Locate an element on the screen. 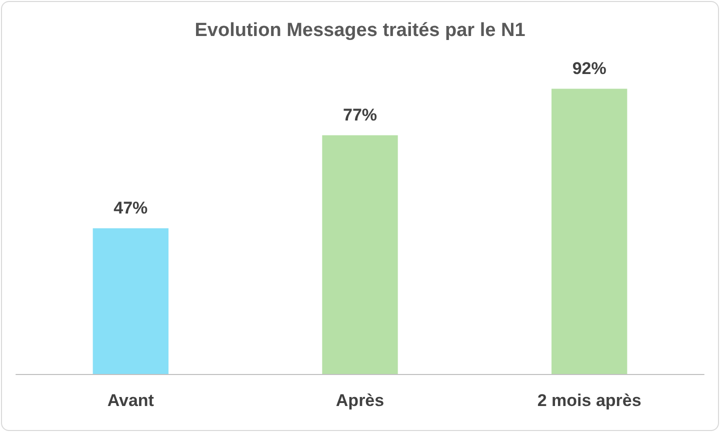  x-tick-label: Après is located at coordinates (360, 400).